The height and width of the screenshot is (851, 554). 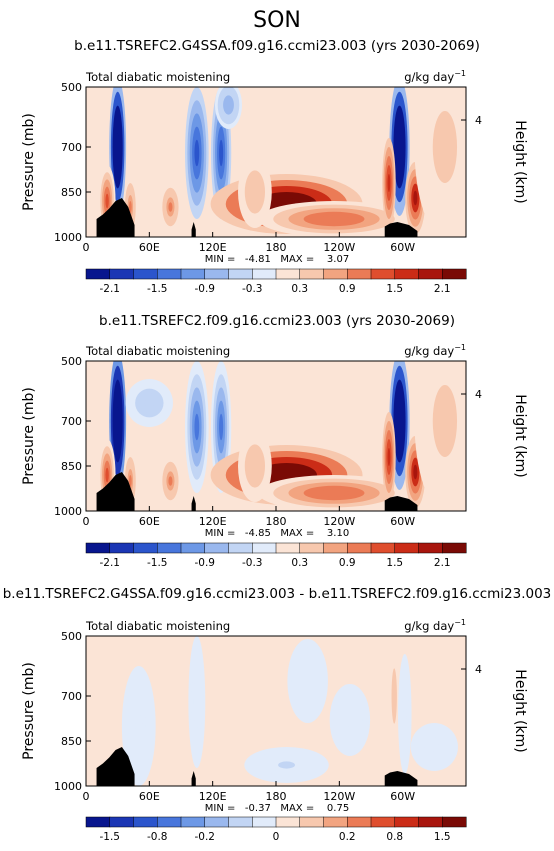 I want to click on colorbar-label: -0.8, so click(x=157, y=837).